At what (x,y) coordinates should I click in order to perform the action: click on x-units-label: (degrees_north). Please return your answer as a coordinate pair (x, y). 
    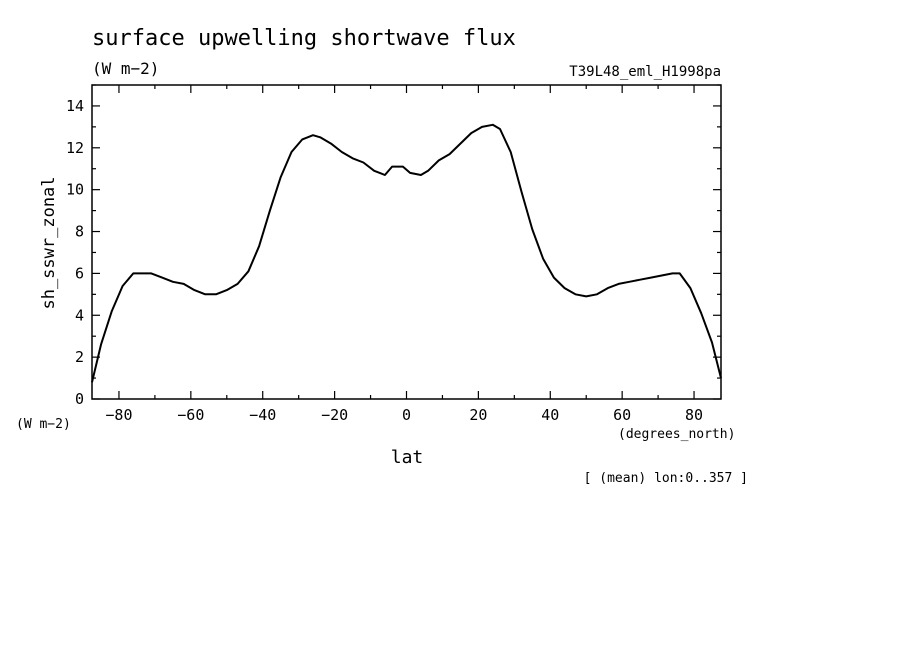
    Looking at the image, I should click on (676, 434).